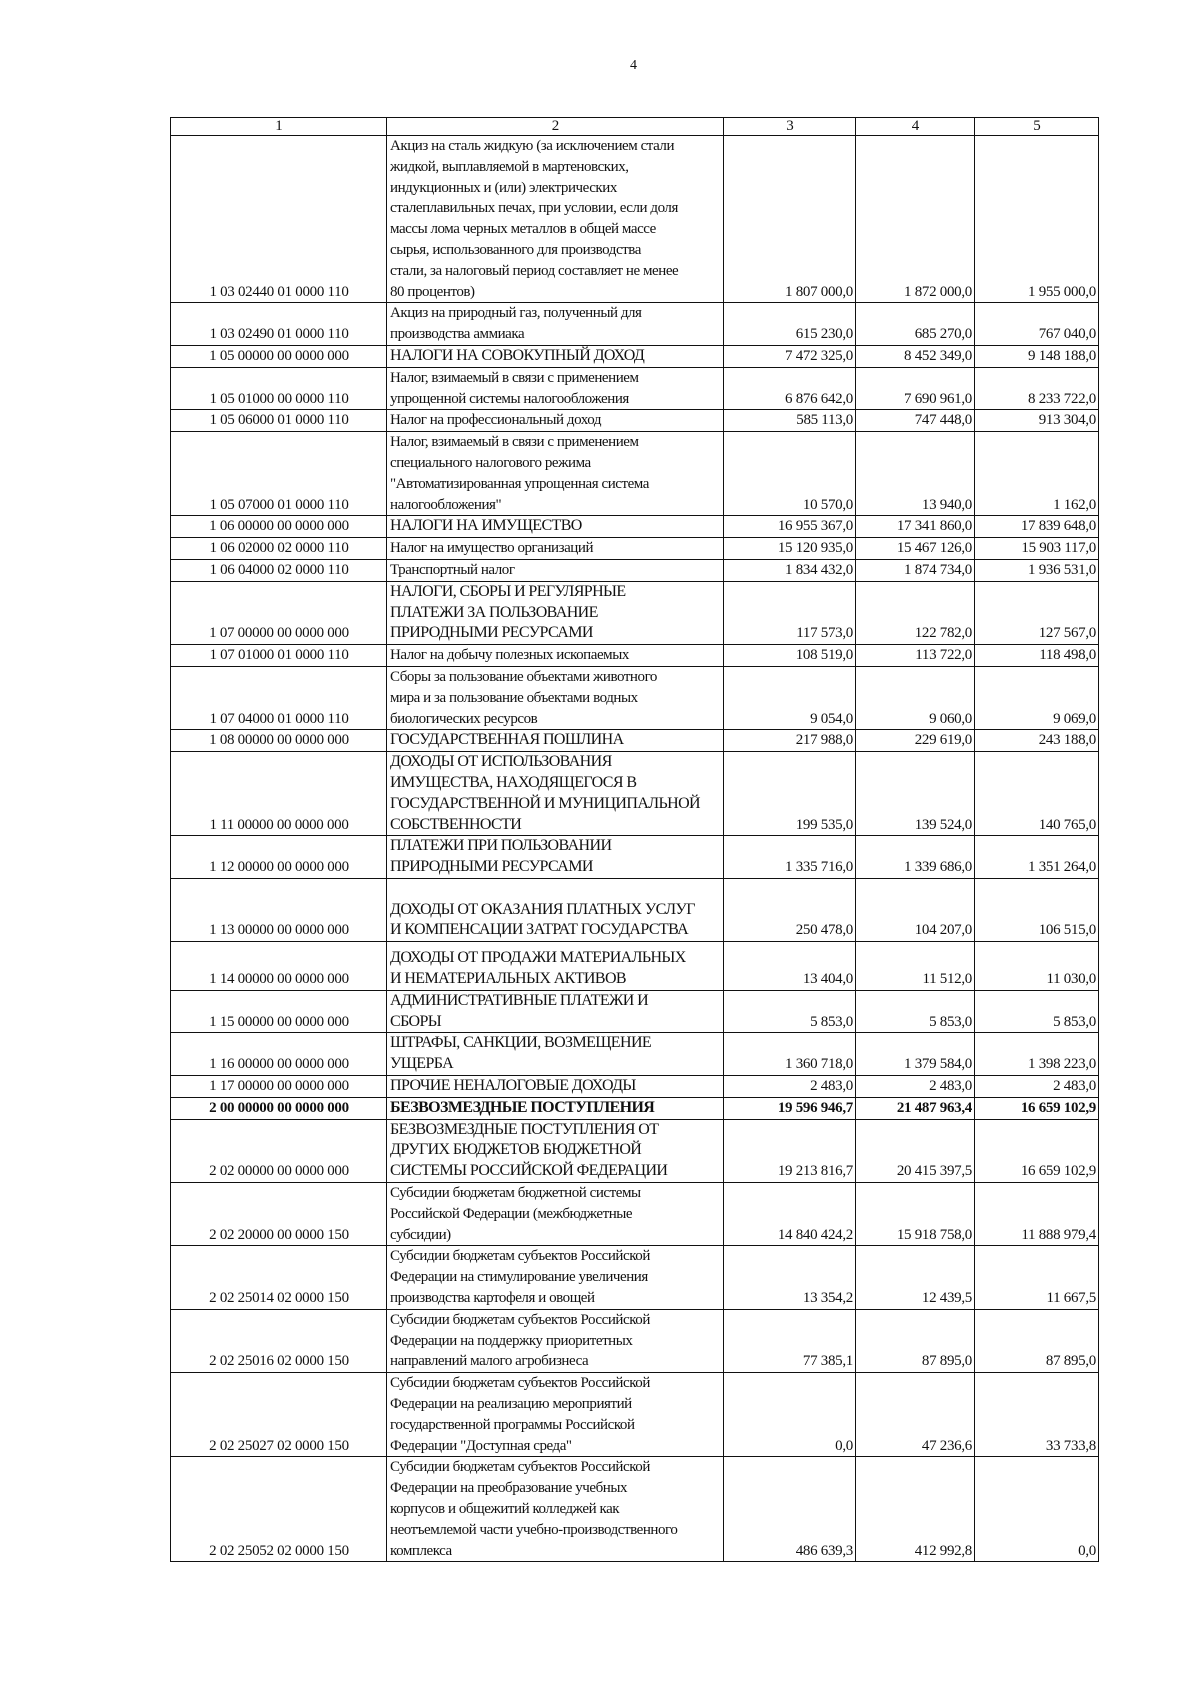 The height and width of the screenshot is (1697, 1200). What do you see at coordinates (1036, 794) in the screenshot?
I see `value-col5-cell: 140 765,0` at bounding box center [1036, 794].